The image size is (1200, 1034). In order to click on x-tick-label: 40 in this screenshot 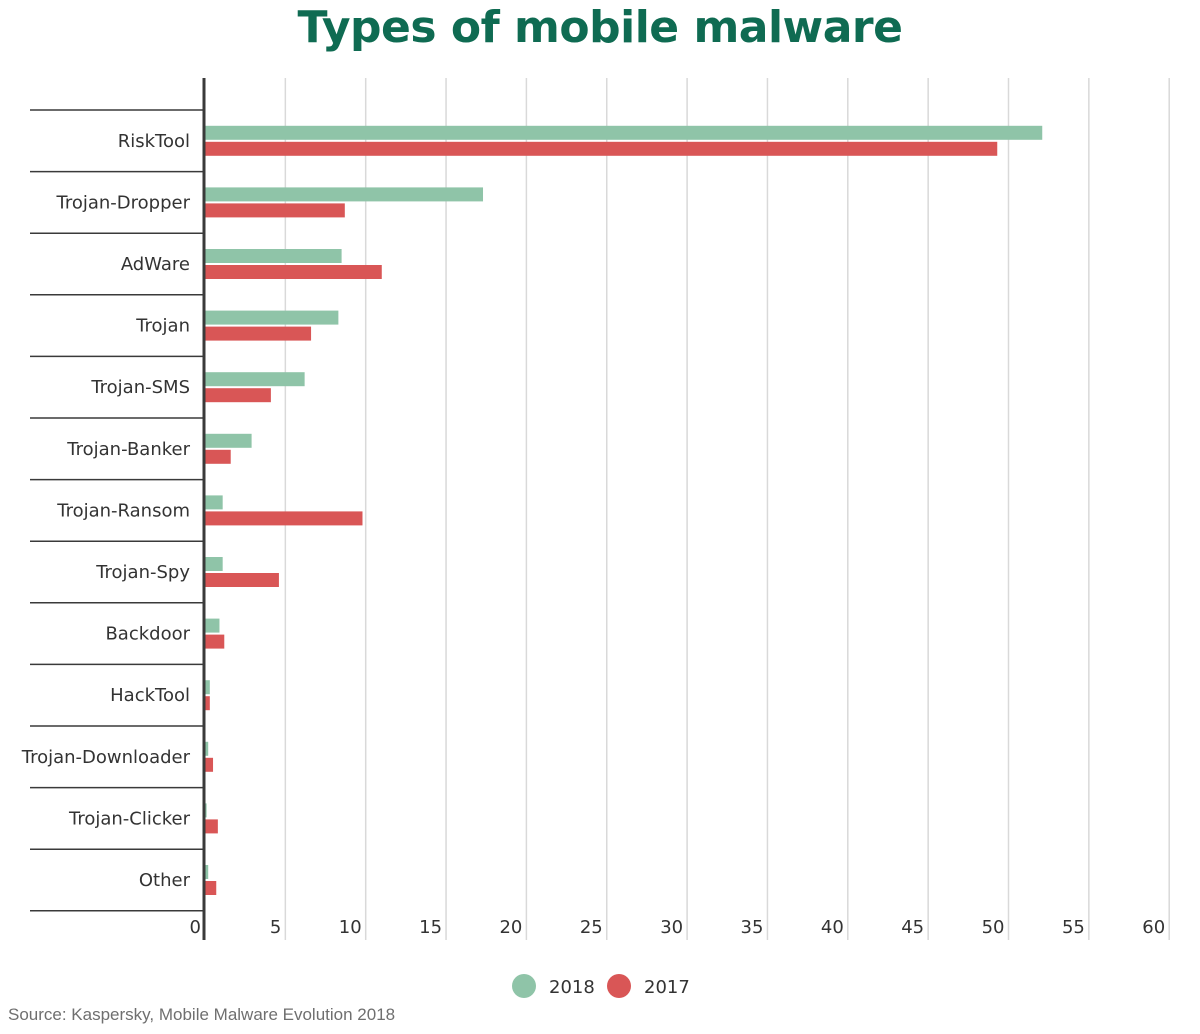, I will do `click(832, 927)`.